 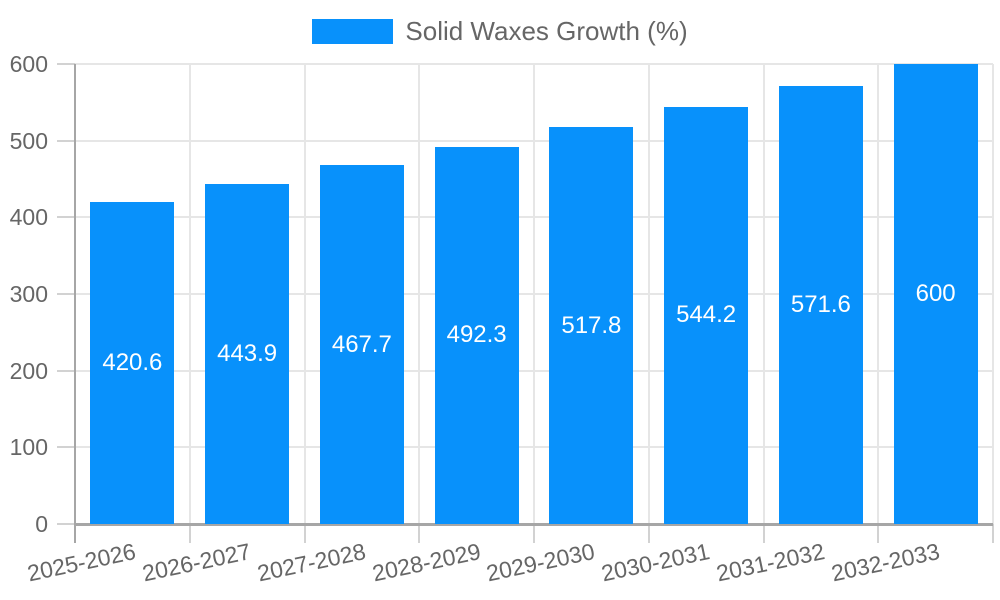 I want to click on bar-value-label: 492.3, so click(x=476, y=335).